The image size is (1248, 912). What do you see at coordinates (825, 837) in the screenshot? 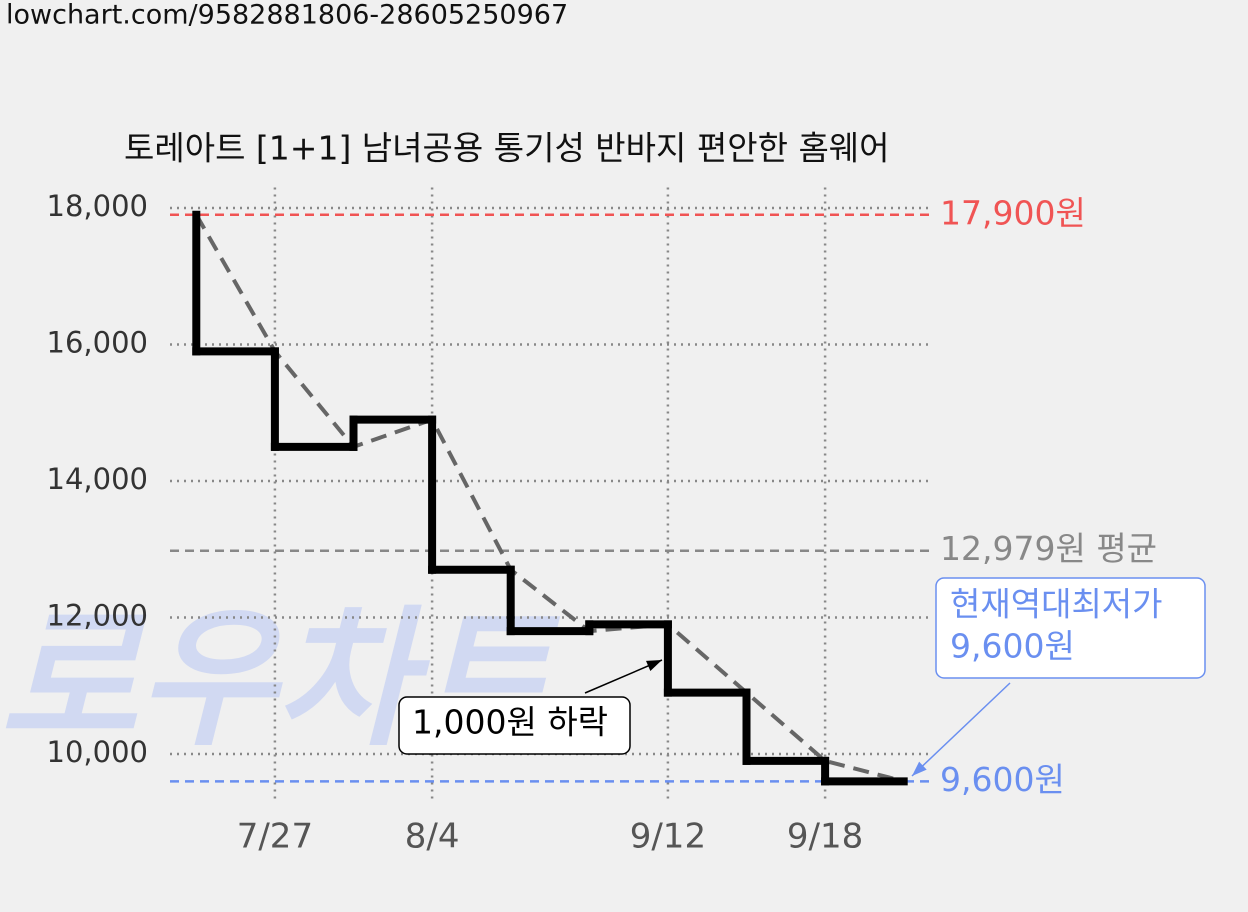
I see `x-tick-label: 9/18` at bounding box center [825, 837].